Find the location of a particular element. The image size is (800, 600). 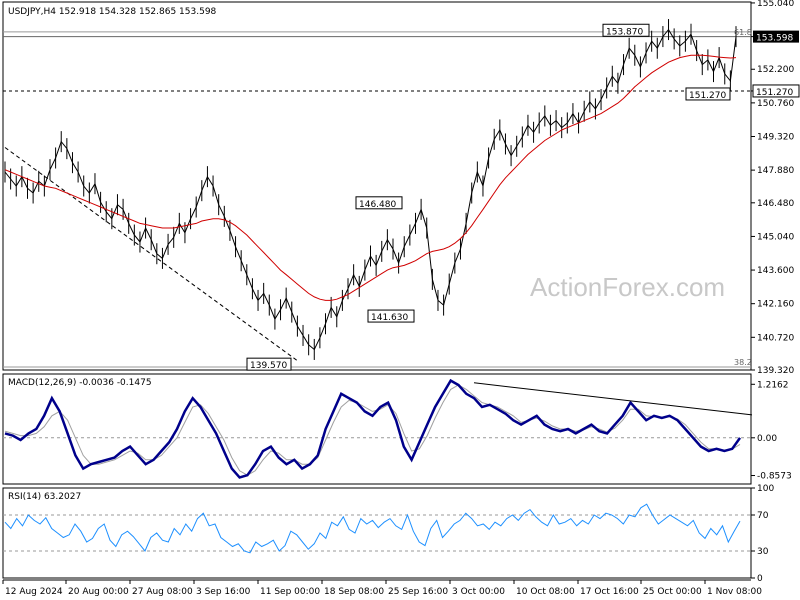

x-tick-label: 20 Aug 00:00 is located at coordinates (98, 592).